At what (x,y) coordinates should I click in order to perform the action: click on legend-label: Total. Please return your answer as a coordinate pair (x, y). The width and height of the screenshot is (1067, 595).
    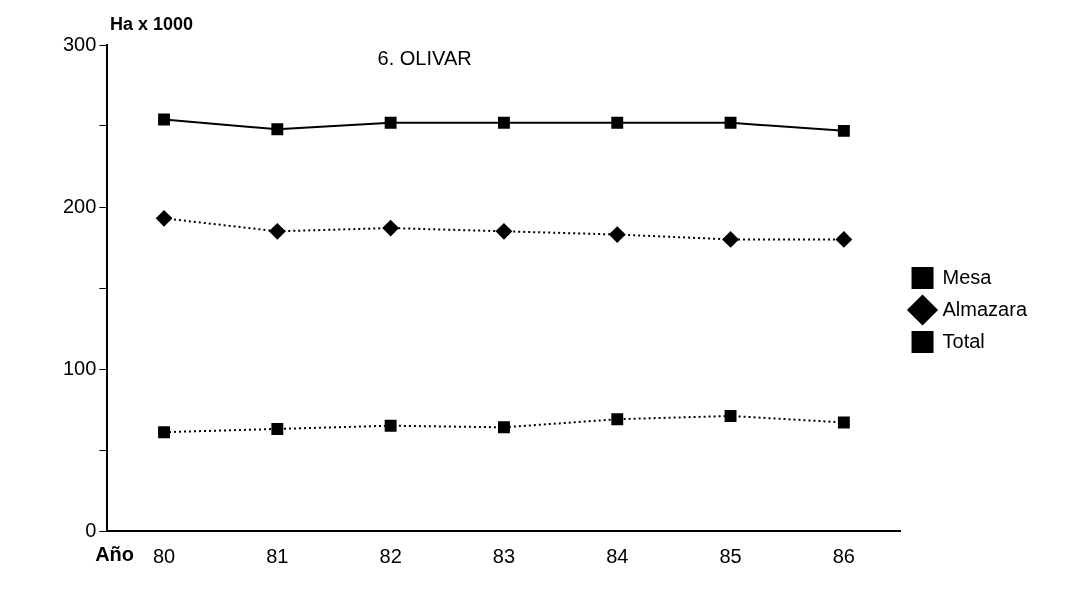
    Looking at the image, I should click on (963, 340).